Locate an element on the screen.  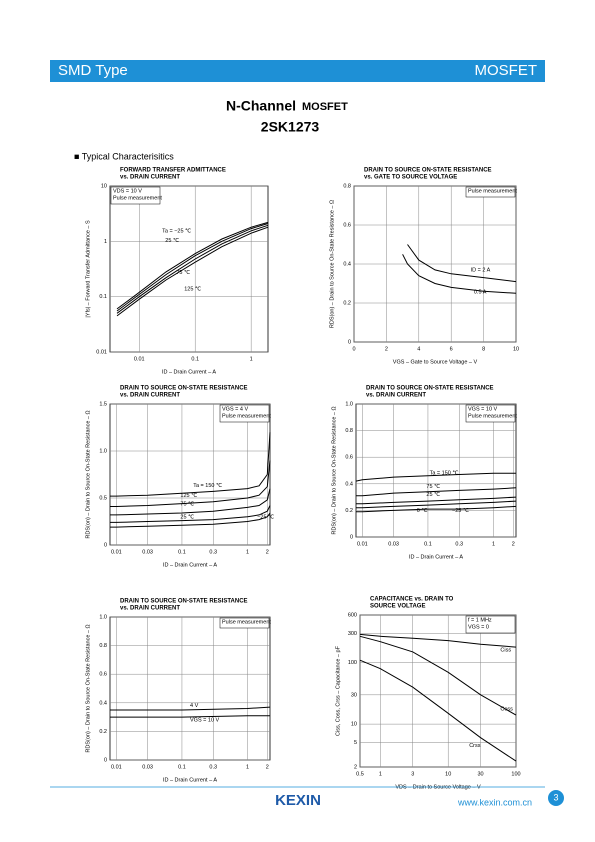
footer-url: www.kexin.com.cn is located at coordinates (494, 802).